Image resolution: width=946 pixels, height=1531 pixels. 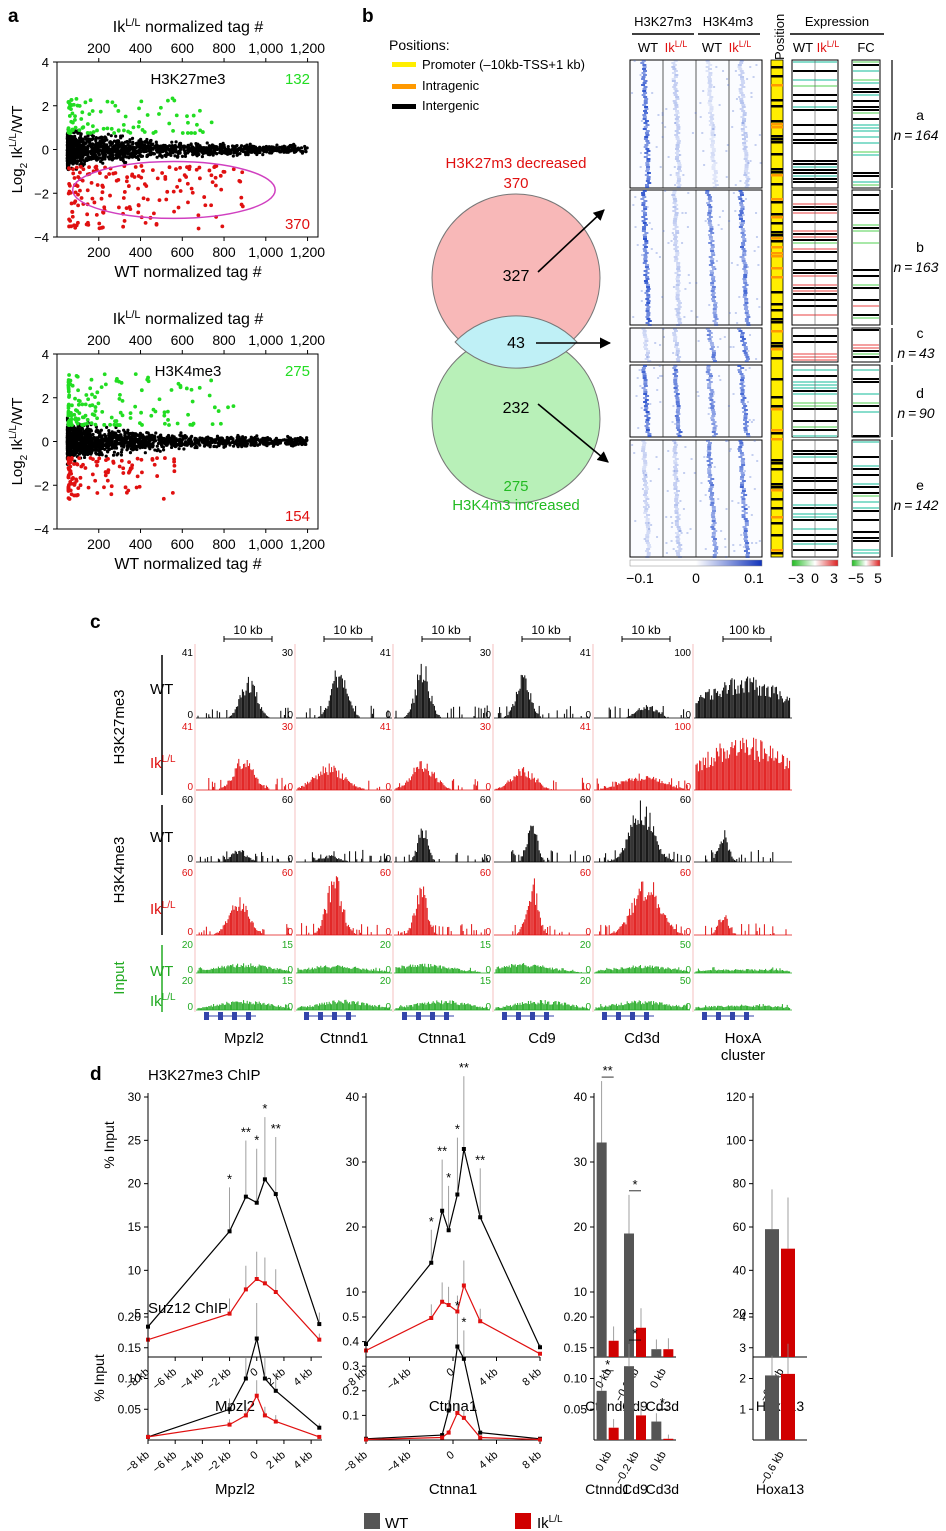 What do you see at coordinates (916, 505) in the screenshot?
I see `cluster-n-e: n = 142` at bounding box center [916, 505].